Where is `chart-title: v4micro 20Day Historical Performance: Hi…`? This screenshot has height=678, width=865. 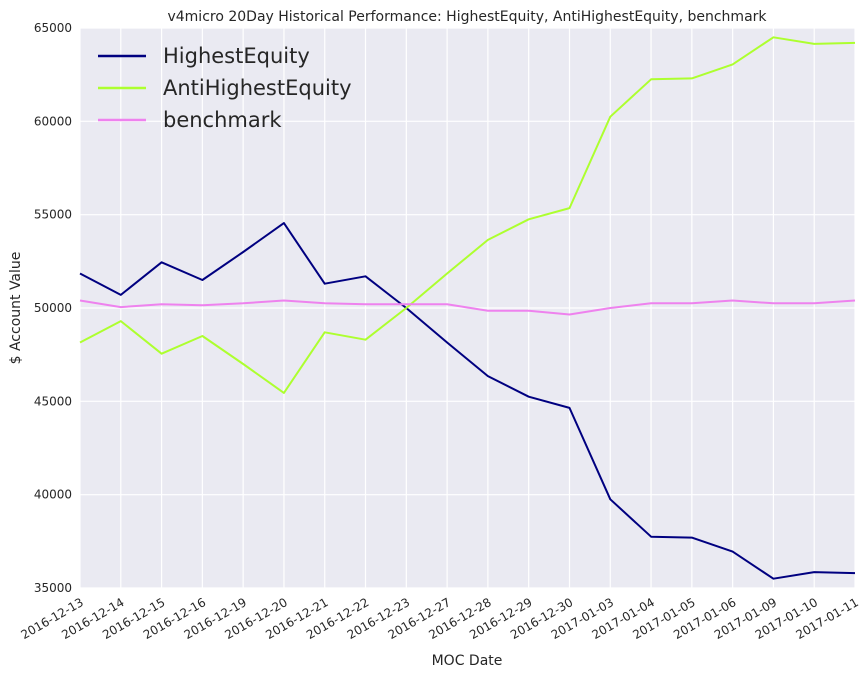
chart-title: v4micro 20Day Historical Performance: Hi… is located at coordinates (467, 17).